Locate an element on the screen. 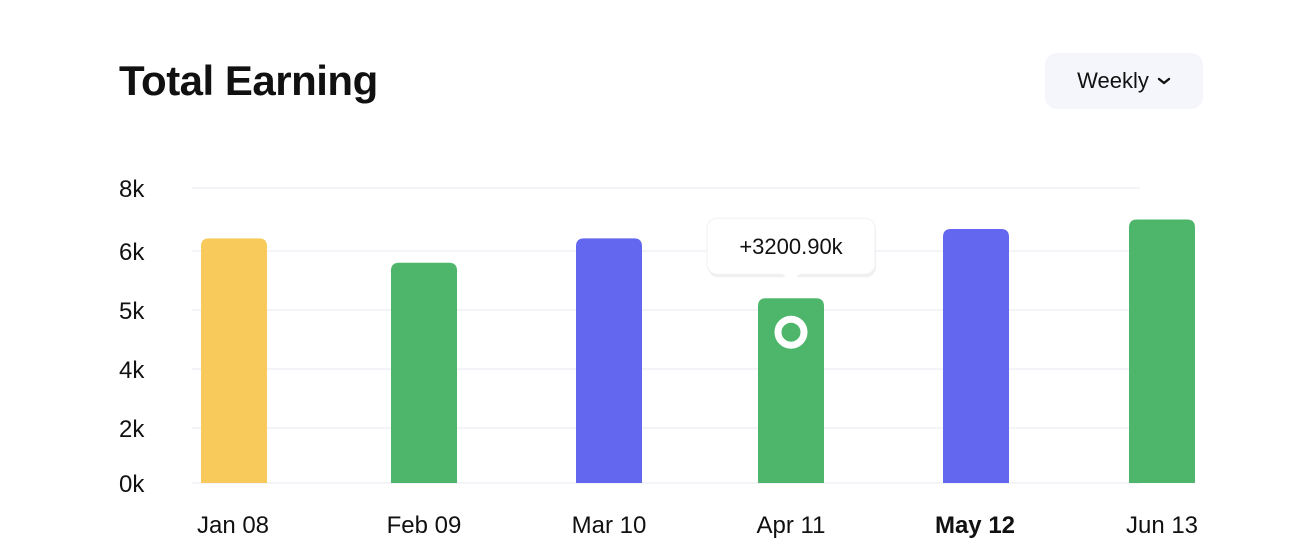 This screenshot has height=558, width=1314. tooltip: +3200.90k is located at coordinates (791, 250).